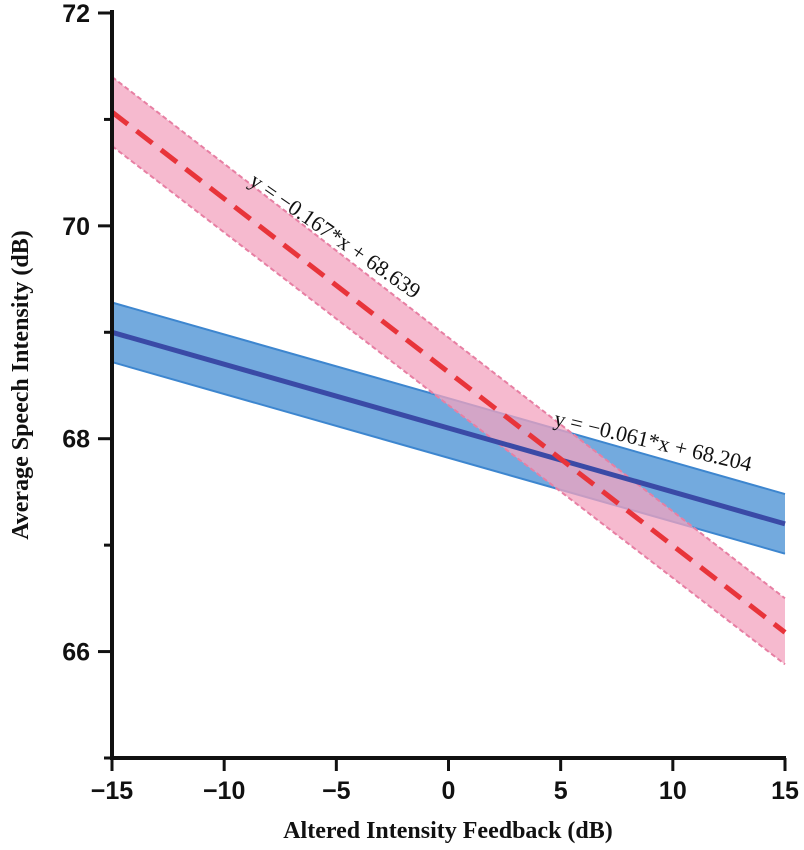  I want to click on x-tick-label: 5, so click(561, 791).